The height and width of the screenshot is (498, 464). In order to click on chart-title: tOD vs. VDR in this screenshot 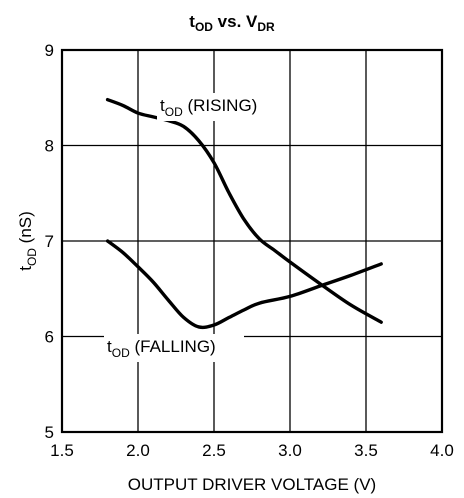, I will do `click(232, 23)`.